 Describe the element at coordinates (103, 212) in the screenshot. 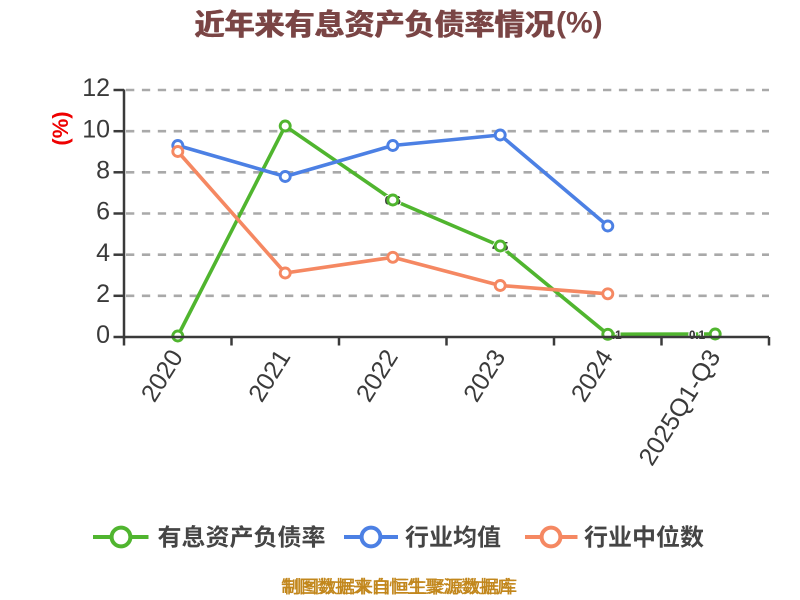

I see `svg-text: 6` at that location.